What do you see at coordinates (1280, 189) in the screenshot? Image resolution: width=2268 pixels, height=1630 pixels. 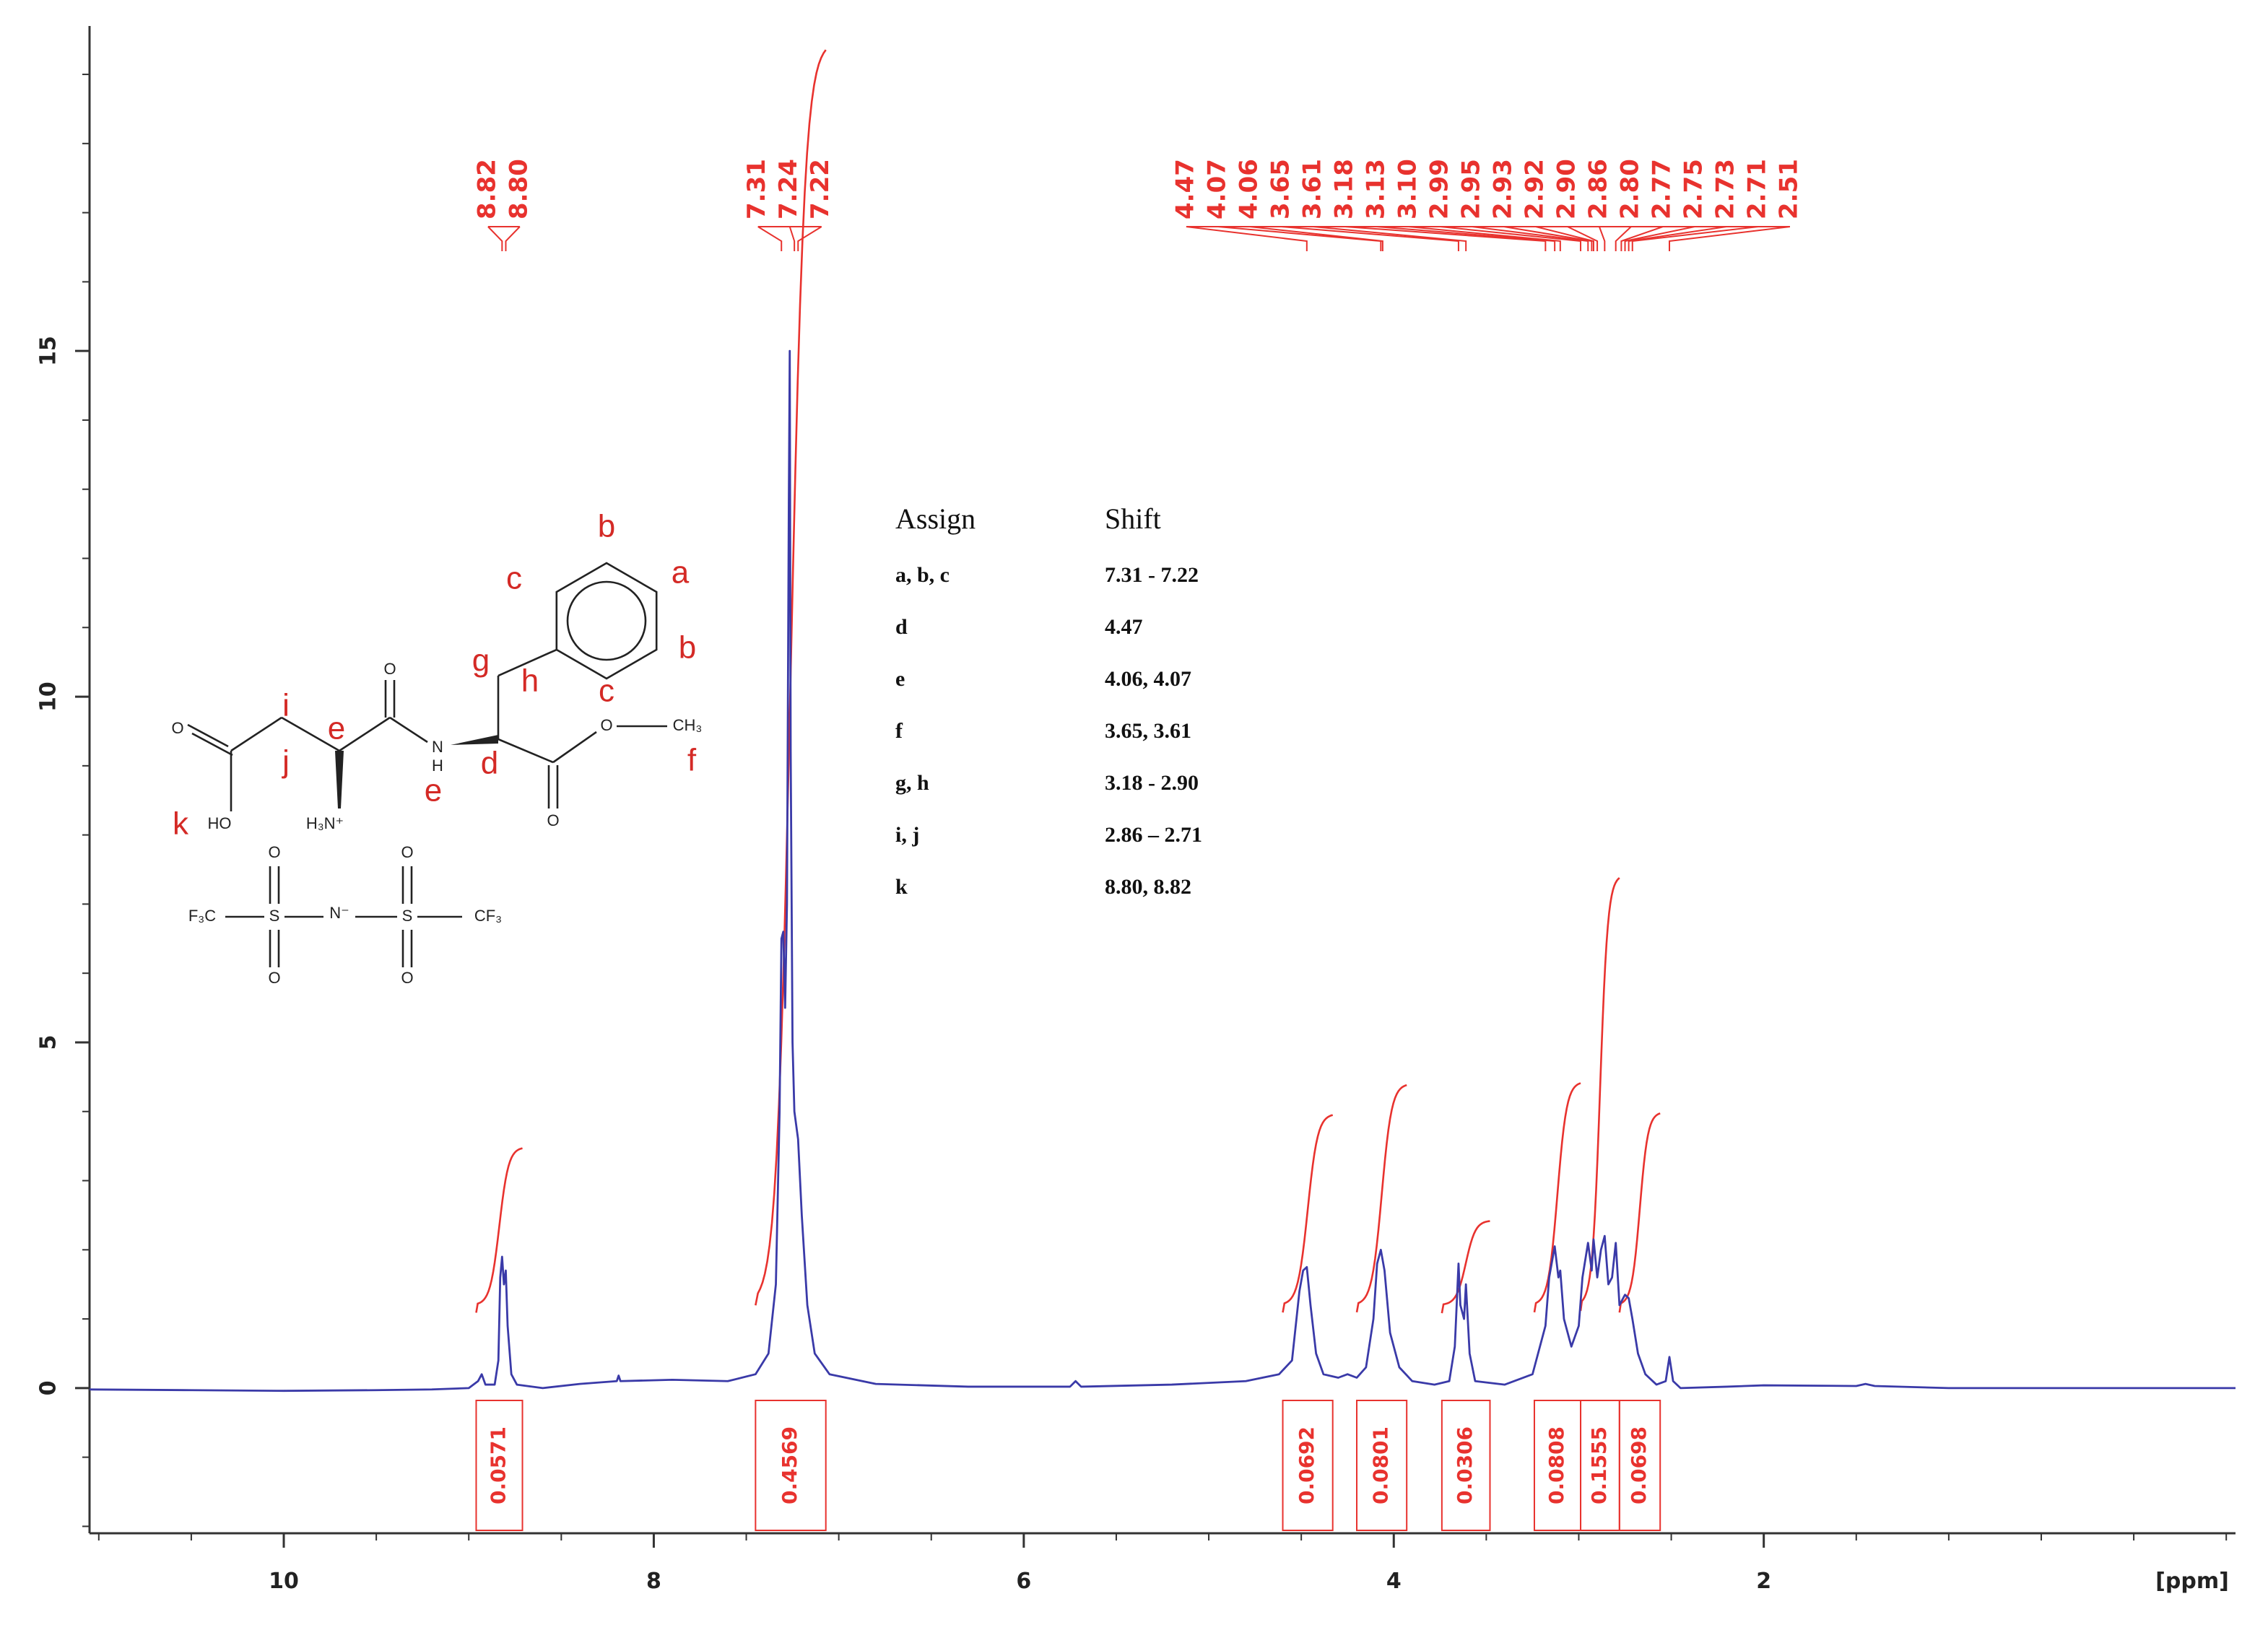 I see `peak-label: 3.65` at bounding box center [1280, 189].